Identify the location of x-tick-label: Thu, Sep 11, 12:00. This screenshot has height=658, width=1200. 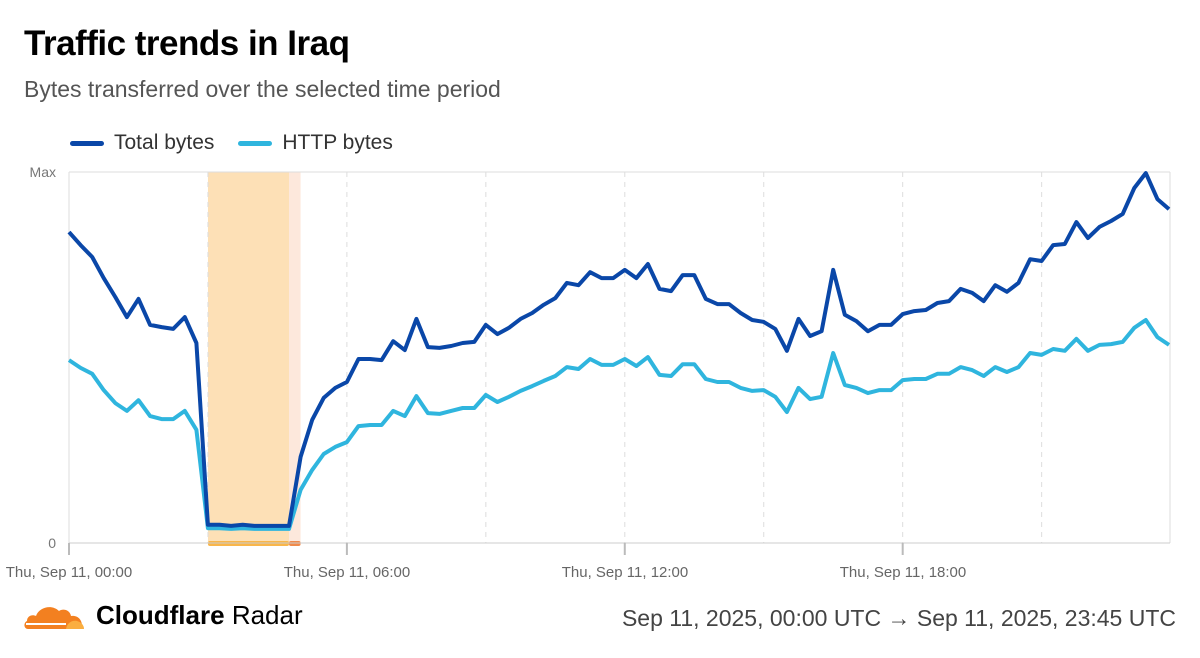
(625, 572).